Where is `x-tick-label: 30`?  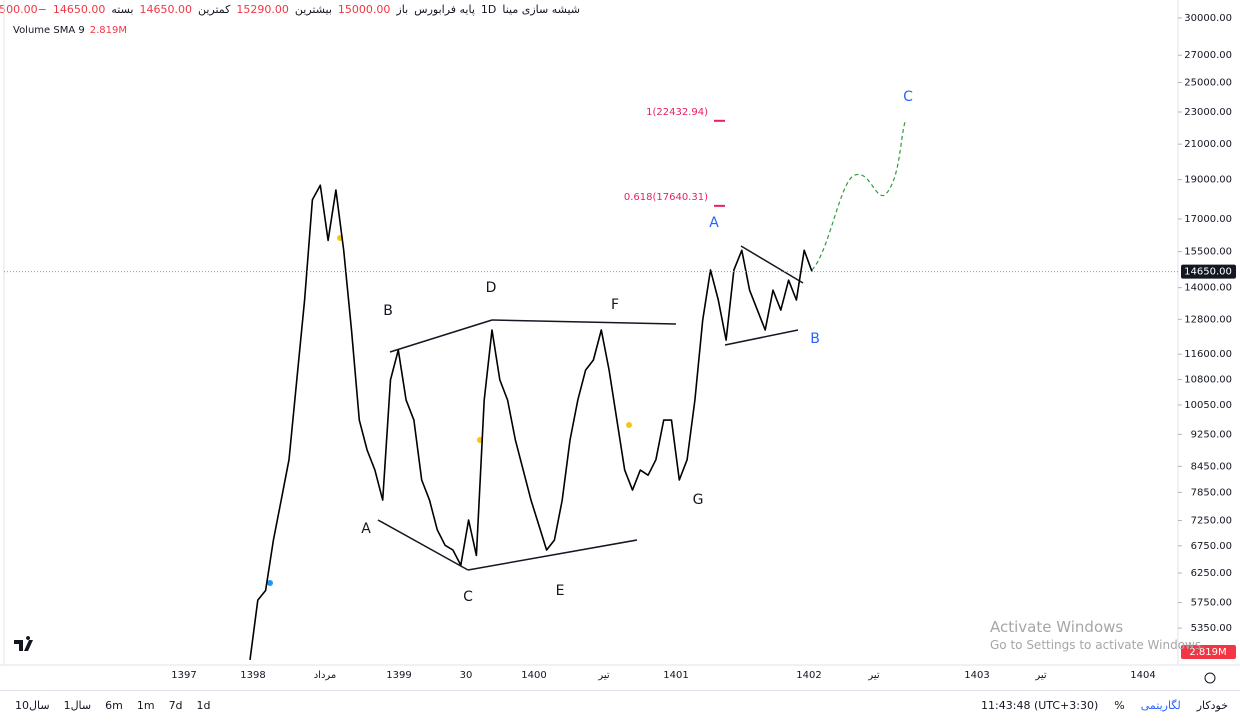 x-tick-label: 30 is located at coordinates (466, 675).